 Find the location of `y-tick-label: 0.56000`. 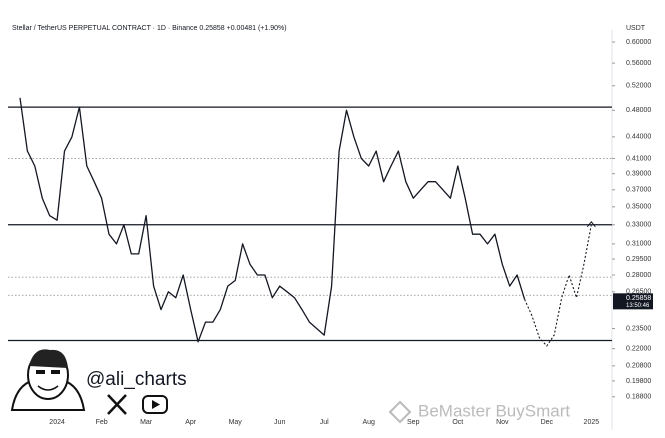

y-tick-label: 0.56000 is located at coordinates (638, 63).